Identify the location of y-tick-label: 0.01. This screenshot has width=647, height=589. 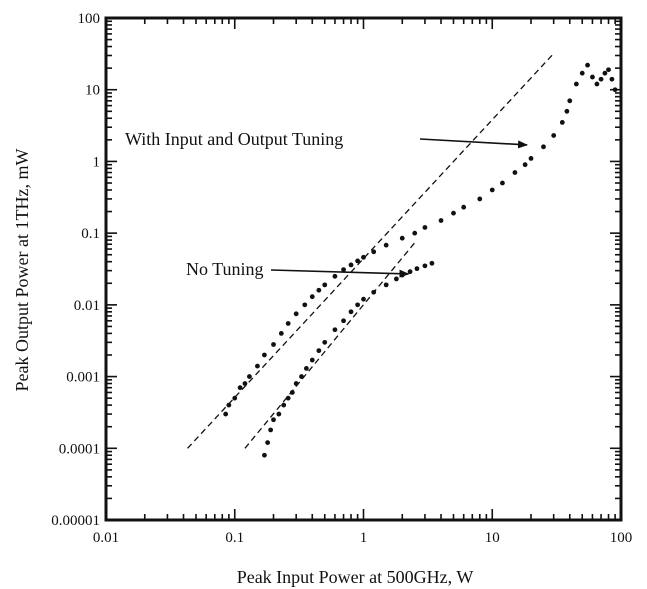
(87, 306).